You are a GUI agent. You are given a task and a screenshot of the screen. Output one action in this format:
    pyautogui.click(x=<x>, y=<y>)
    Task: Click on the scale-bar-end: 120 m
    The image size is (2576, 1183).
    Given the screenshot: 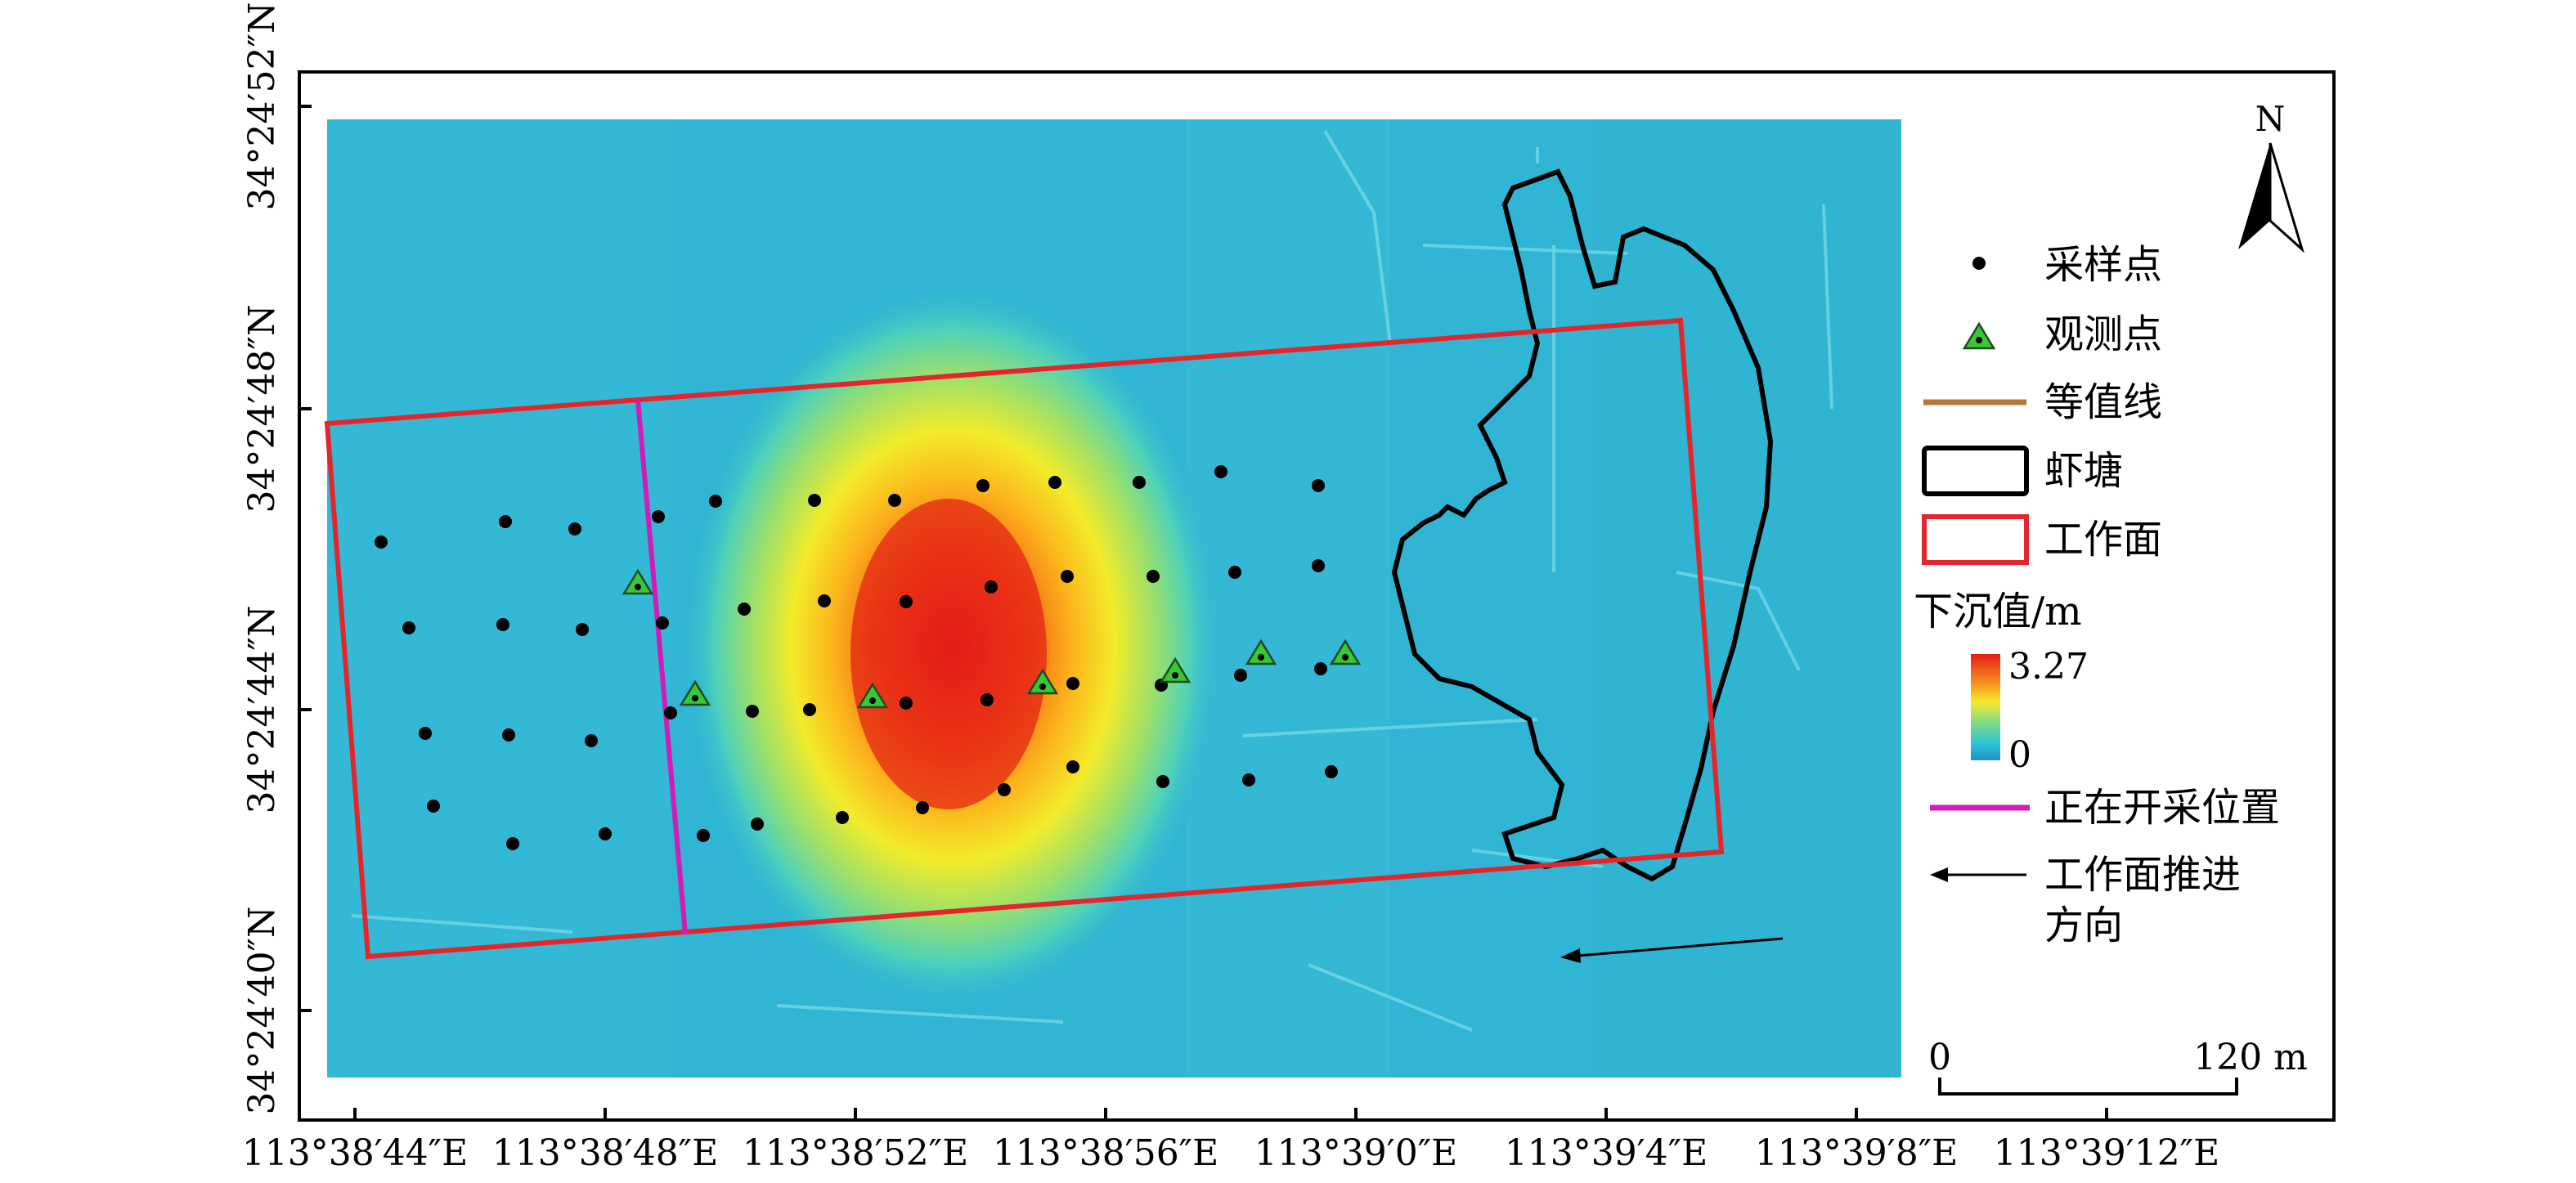 What is the action you would take?
    pyautogui.click(x=2250, y=1058)
    